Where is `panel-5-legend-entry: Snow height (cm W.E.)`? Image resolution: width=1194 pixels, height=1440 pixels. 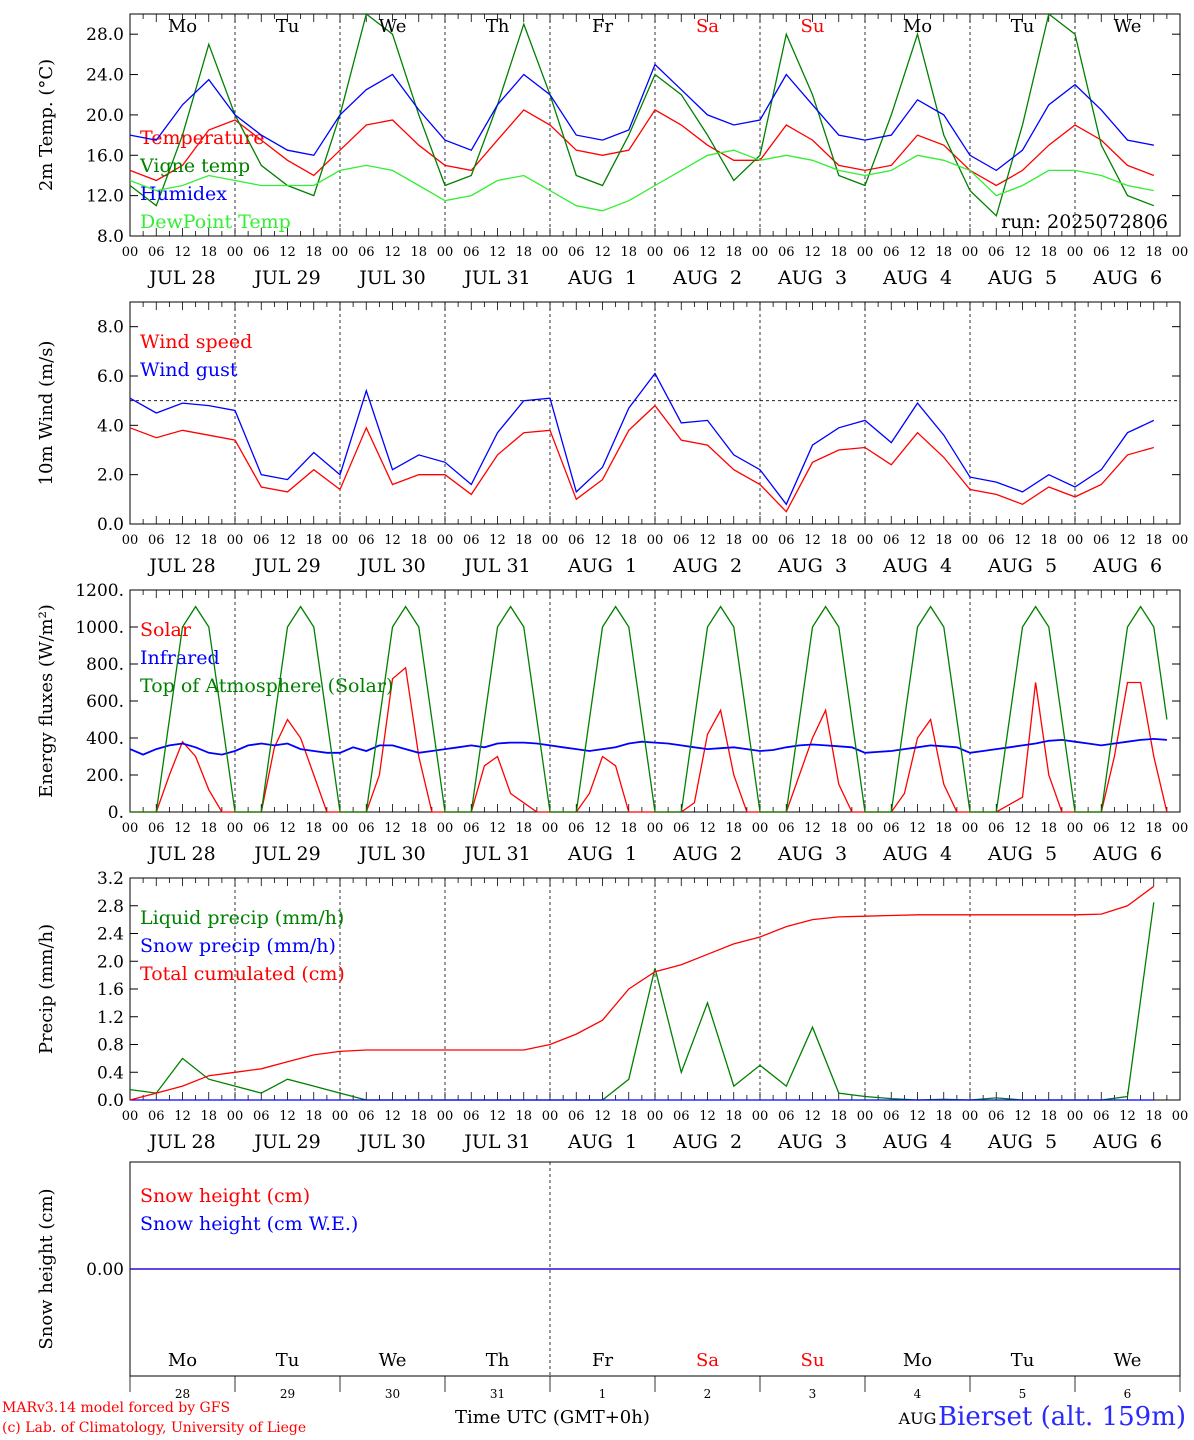
panel-5-legend-entry: Snow height (cm W.E.) is located at coordinates (249, 1224).